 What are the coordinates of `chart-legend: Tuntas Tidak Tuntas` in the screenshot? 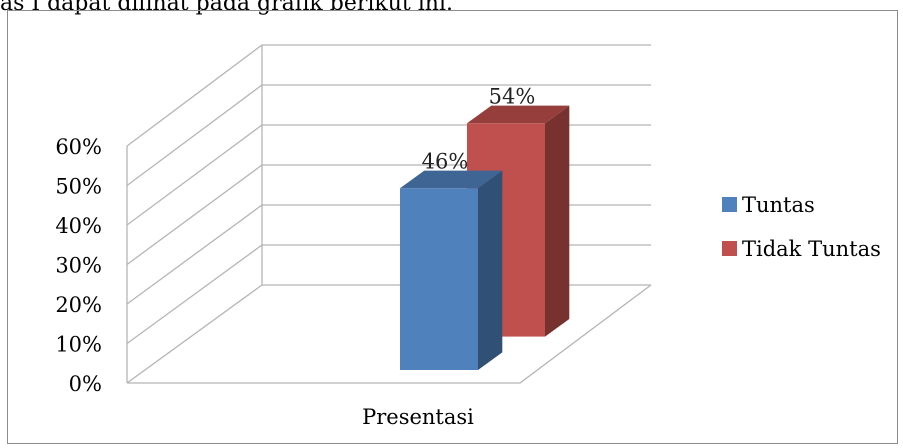 It's located at (801, 227).